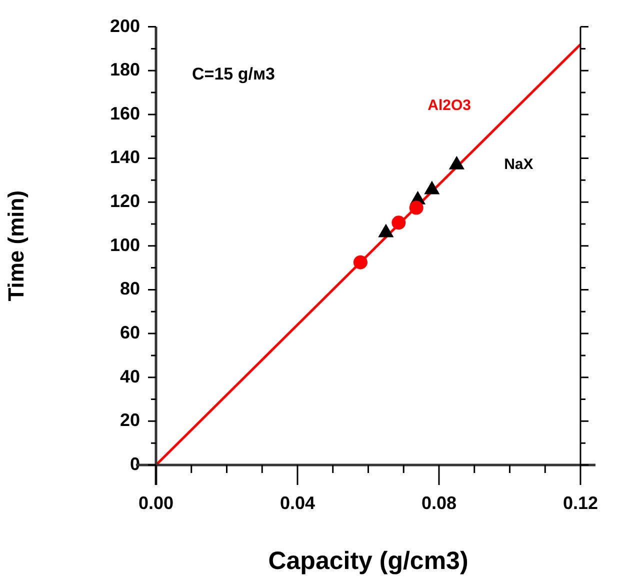 The height and width of the screenshot is (581, 626). Describe the element at coordinates (580, 502) in the screenshot. I see `x-tick-label: 0.12` at that location.